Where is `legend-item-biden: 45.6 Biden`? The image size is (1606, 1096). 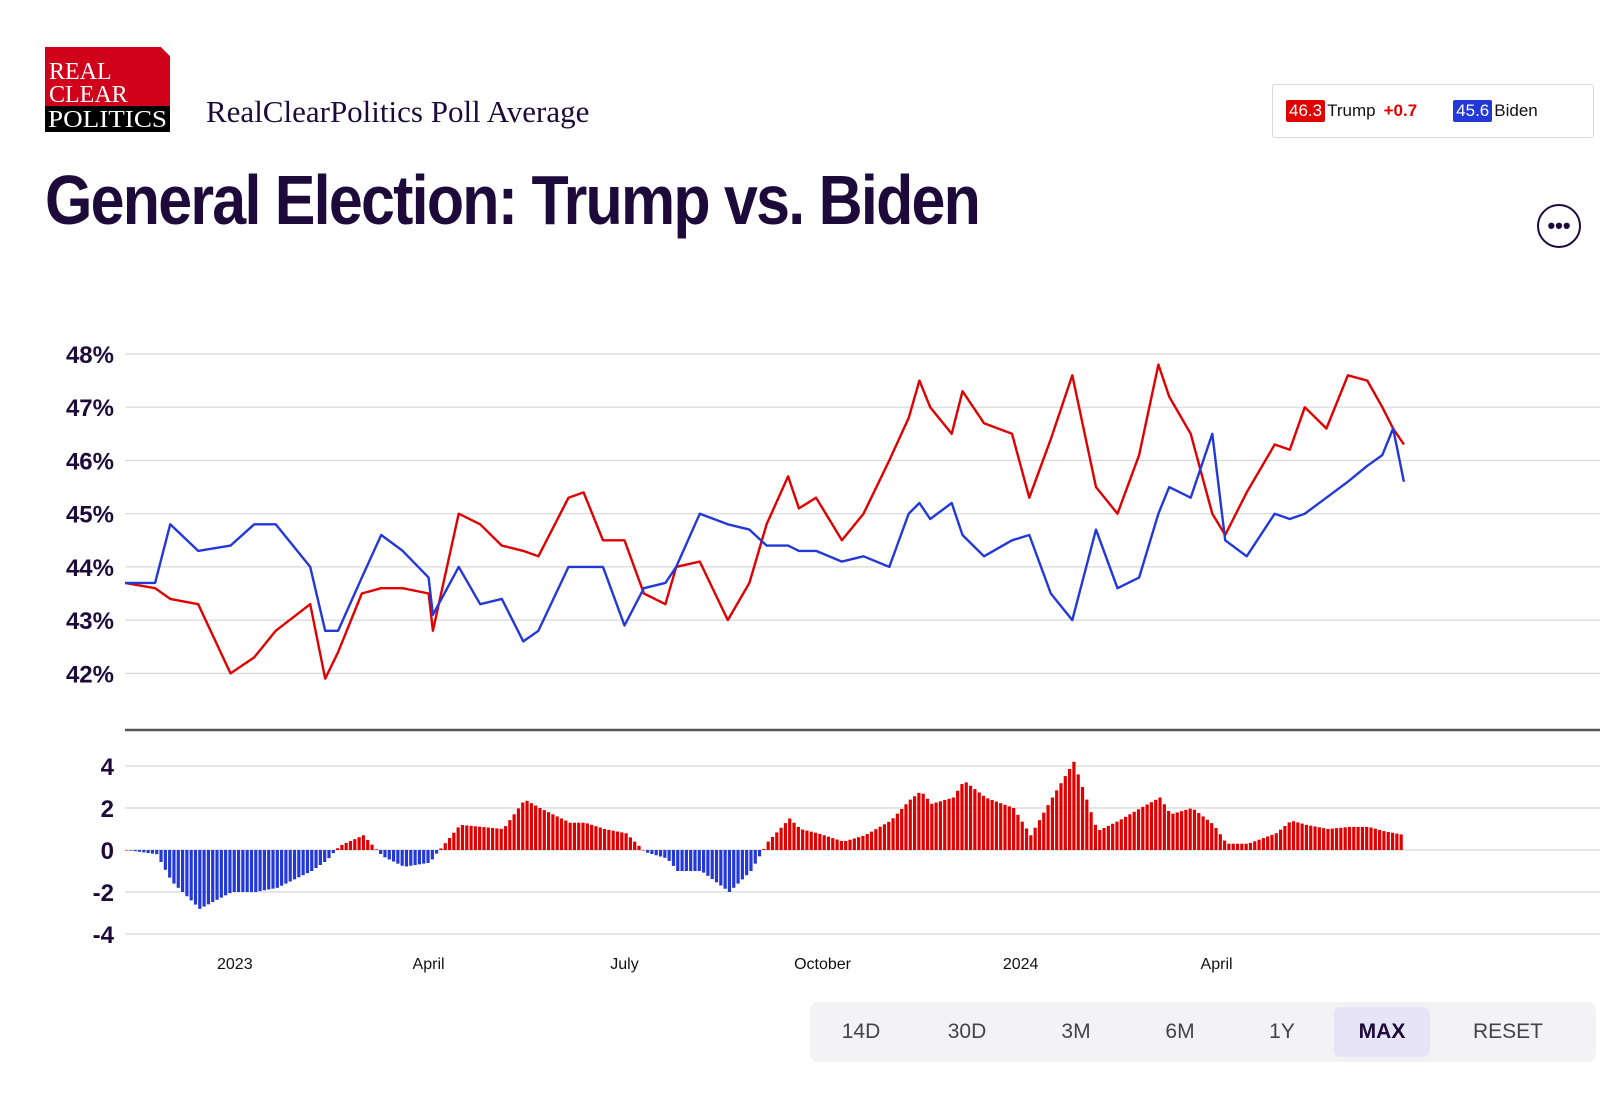
legend-item-biden: 45.6 Biden is located at coordinates (1495, 111).